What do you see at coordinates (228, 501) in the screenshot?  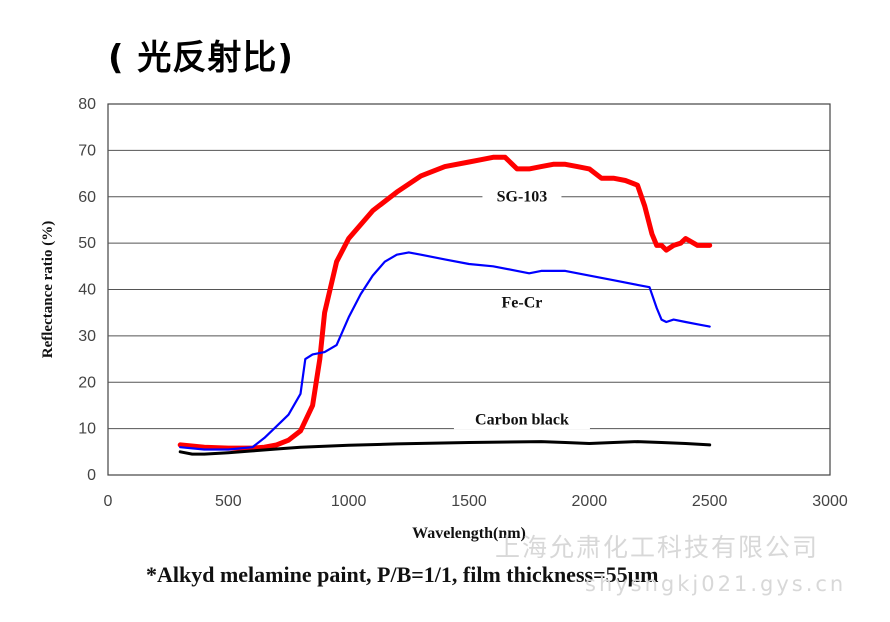 I see `x-tick-label: 500` at bounding box center [228, 501].